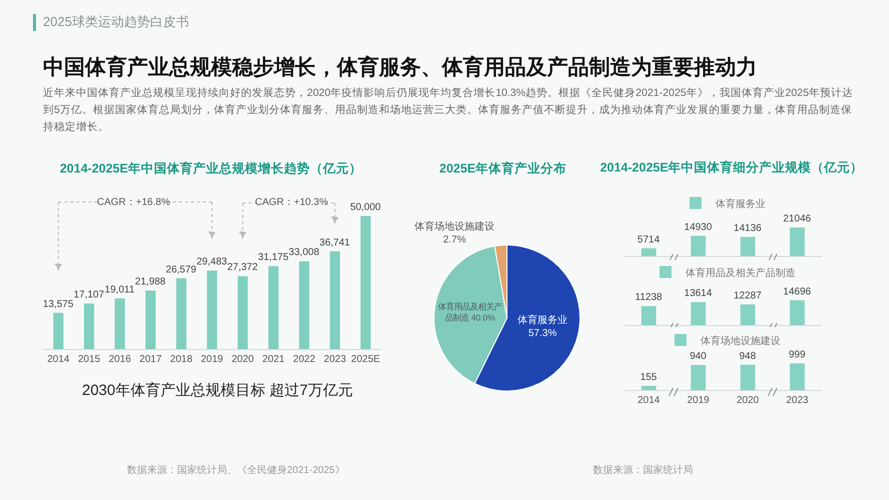  Describe the element at coordinates (119, 290) in the screenshot. I see `data-label: 19,011` at that location.